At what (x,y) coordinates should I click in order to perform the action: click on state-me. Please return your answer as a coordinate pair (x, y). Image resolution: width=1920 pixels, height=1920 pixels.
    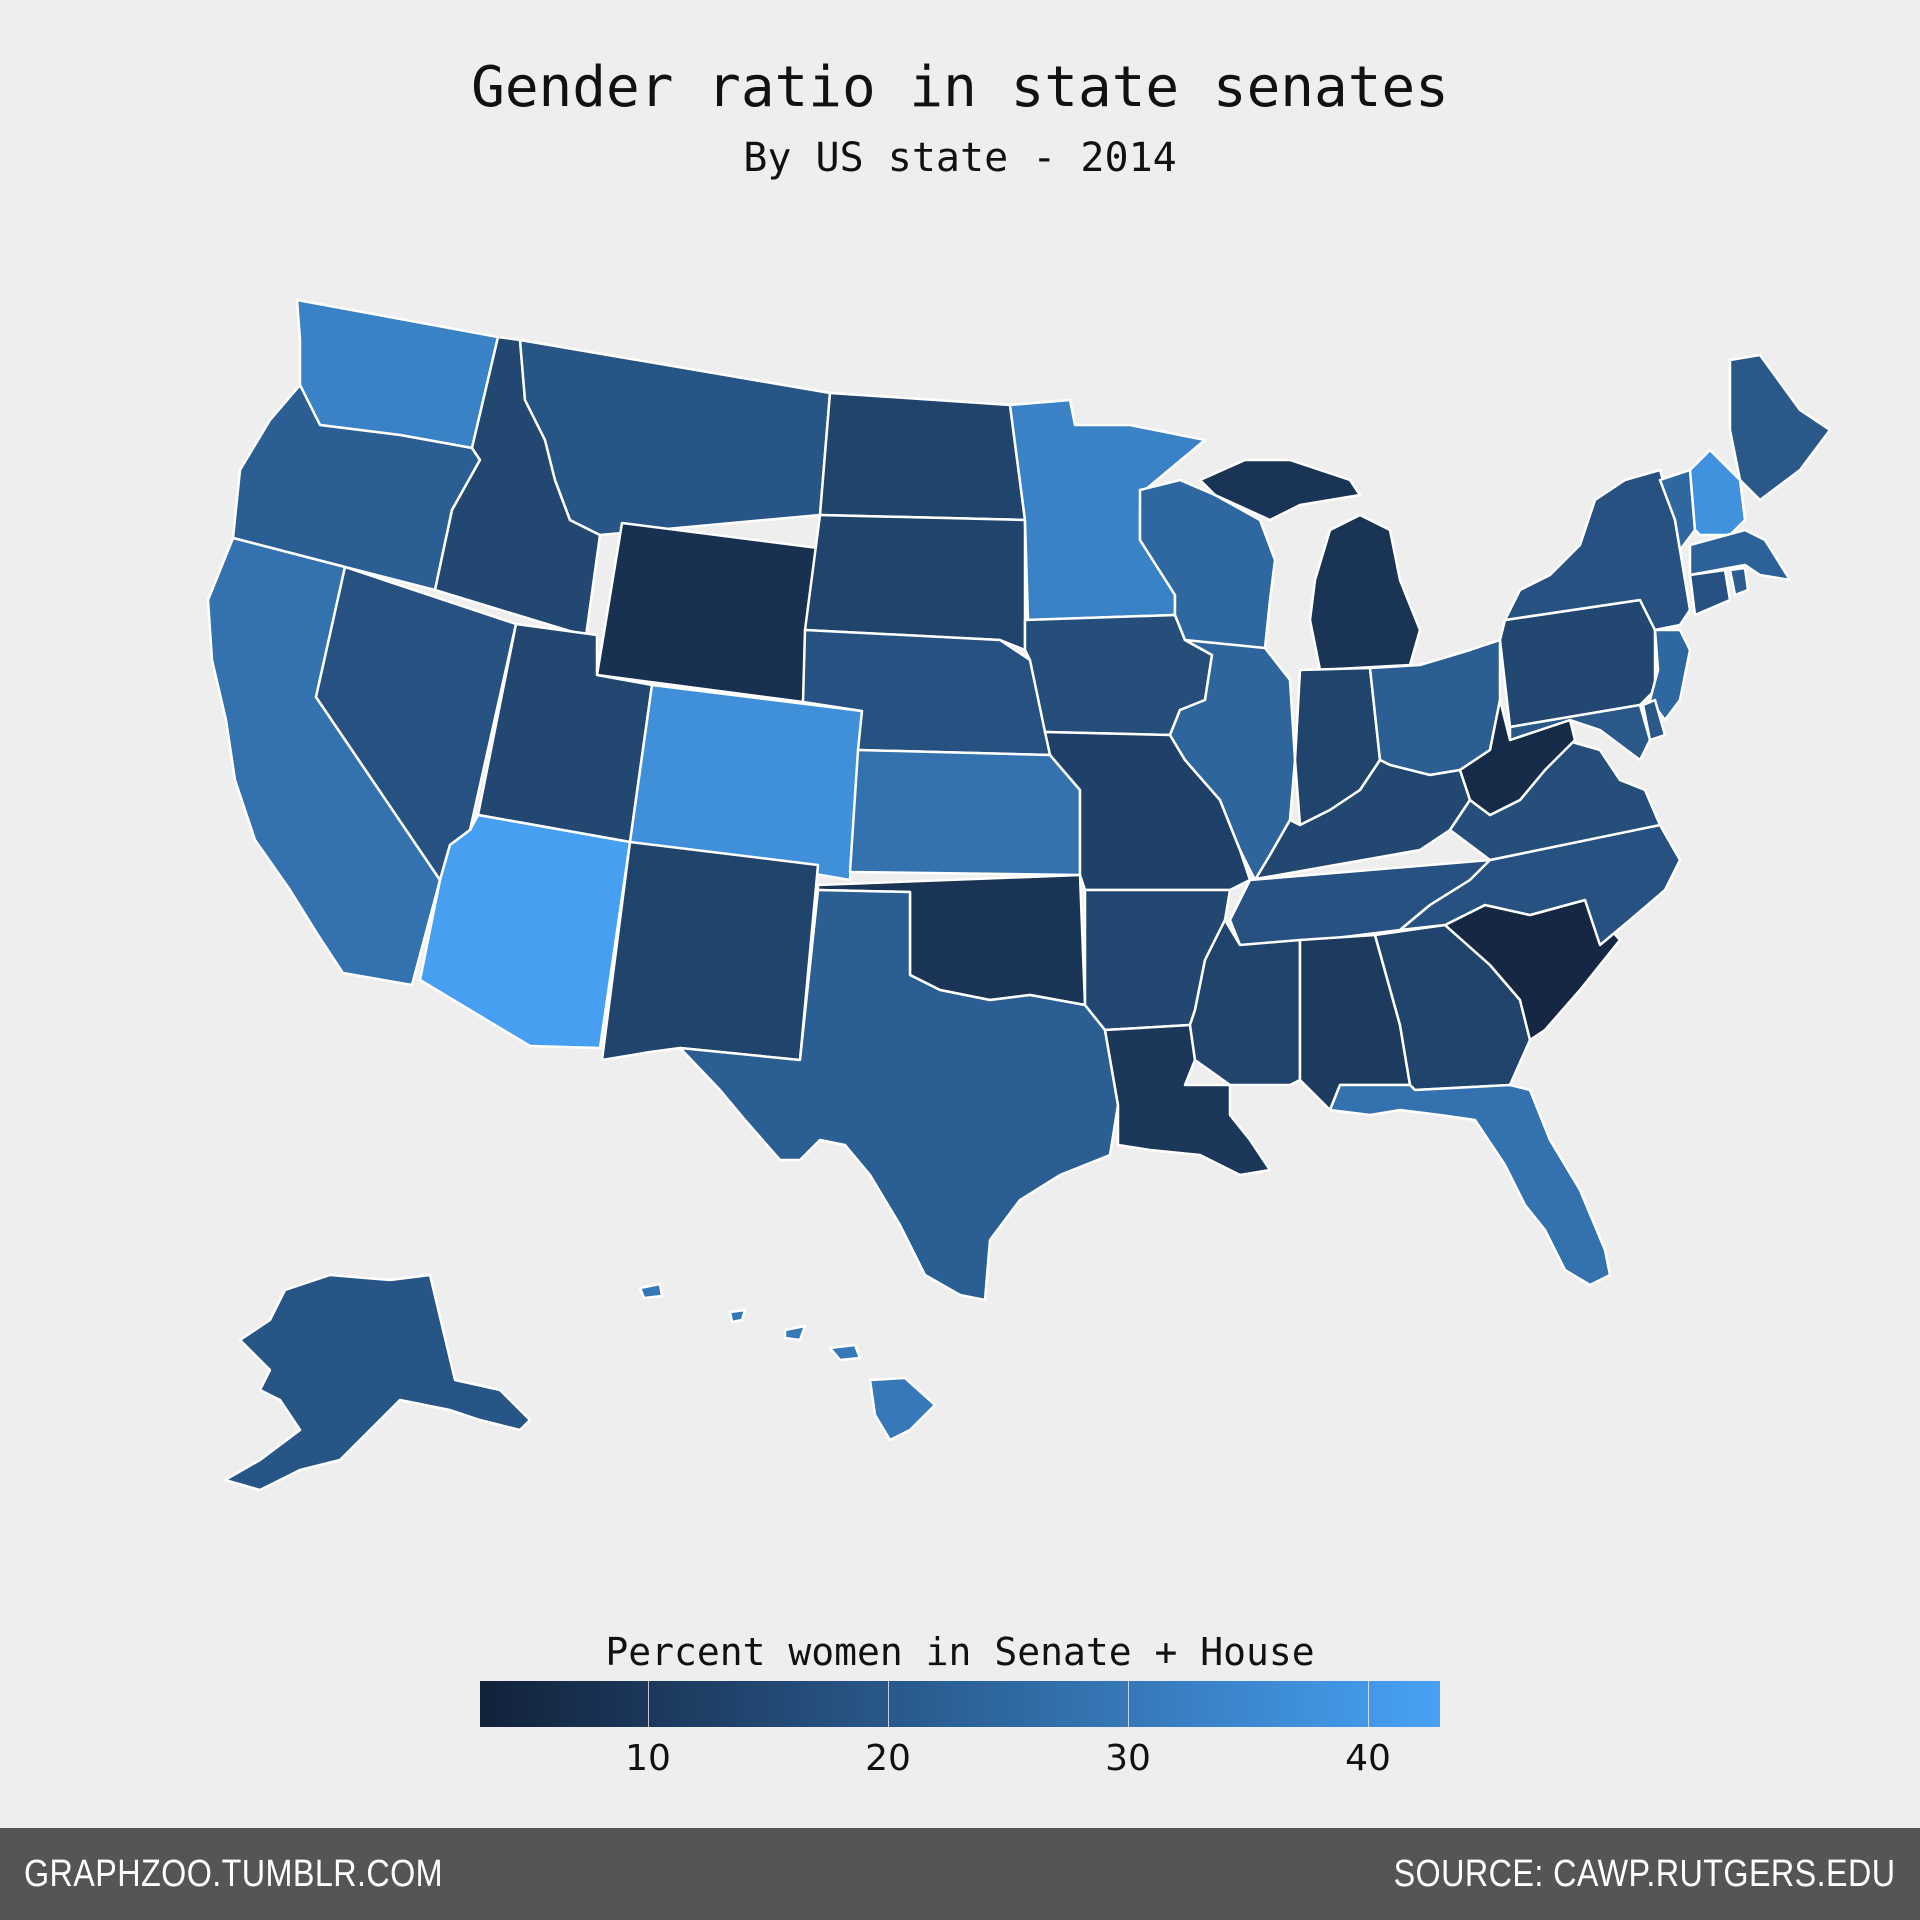
    Looking at the image, I should click on (1780, 427).